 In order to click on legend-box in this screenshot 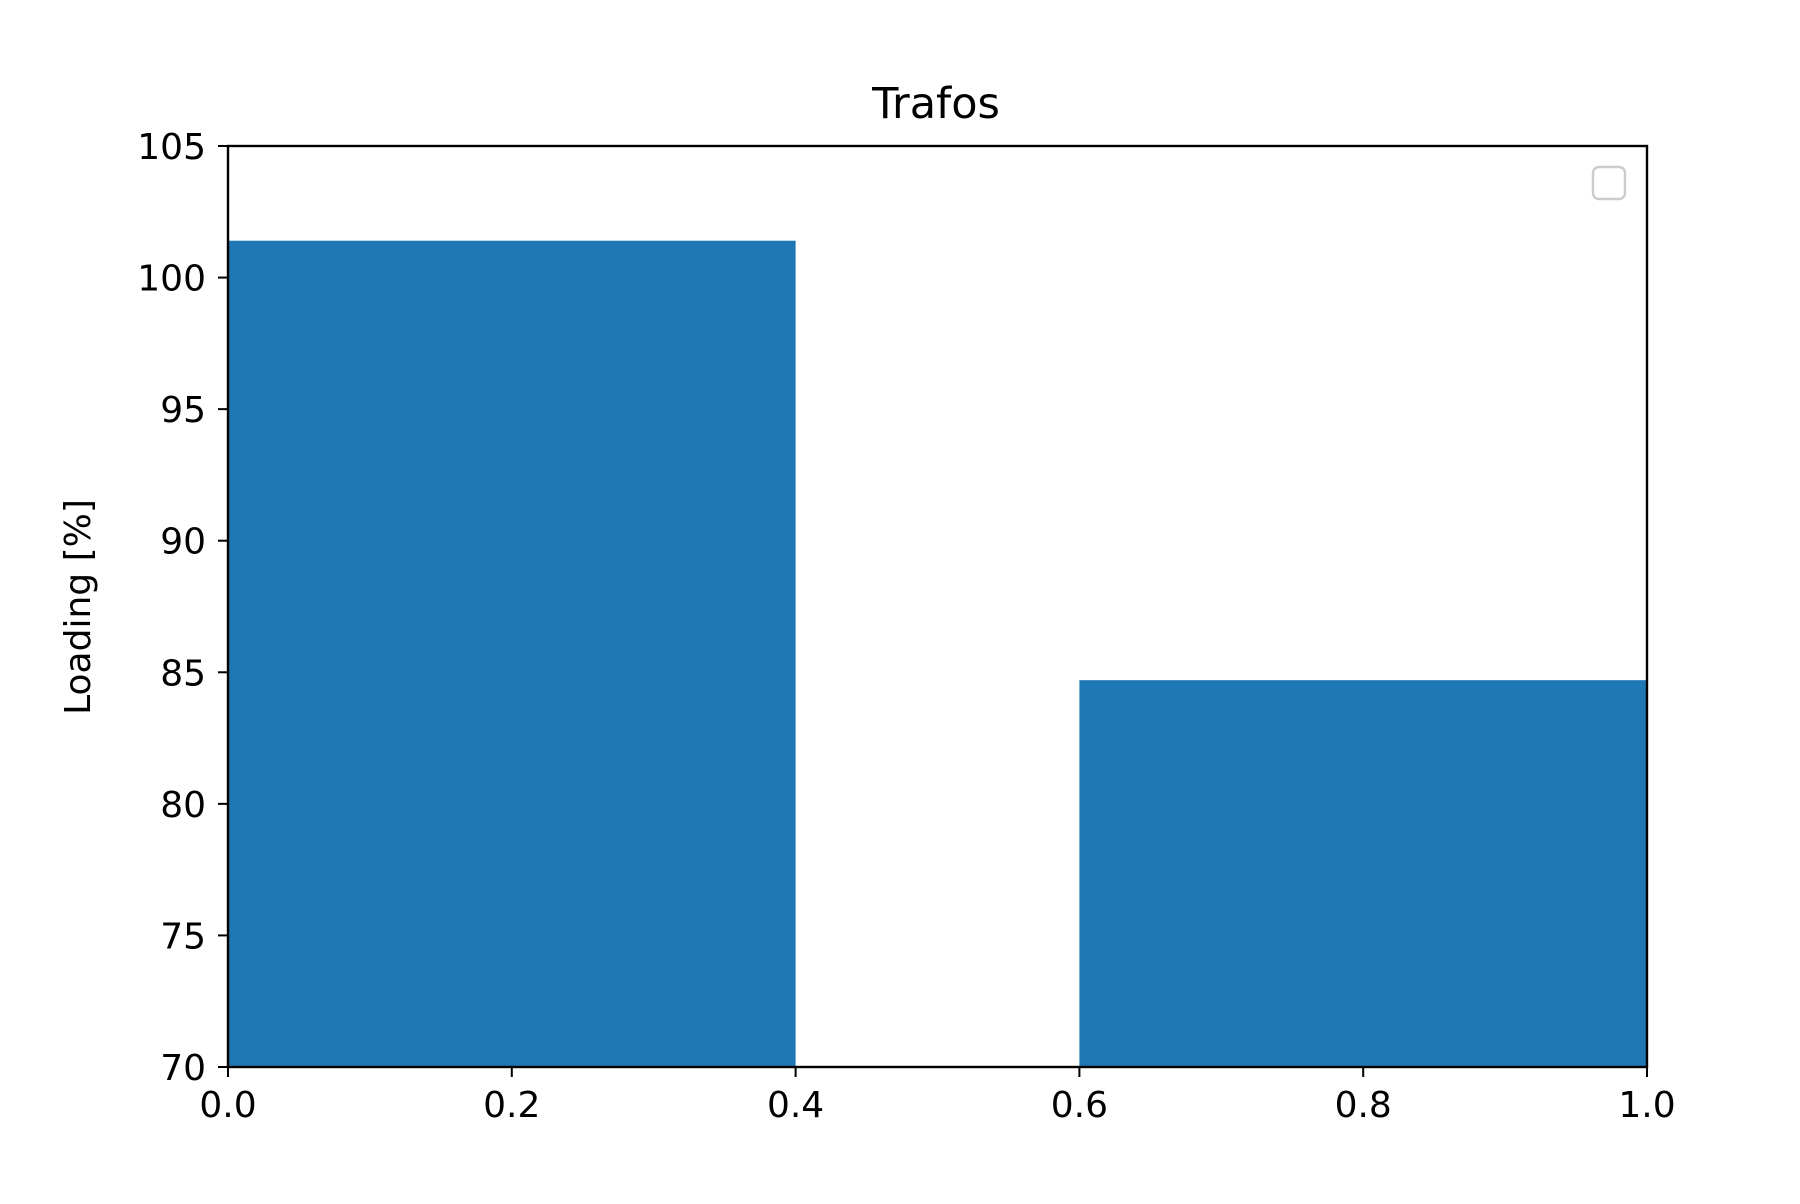, I will do `click(1609, 183)`.